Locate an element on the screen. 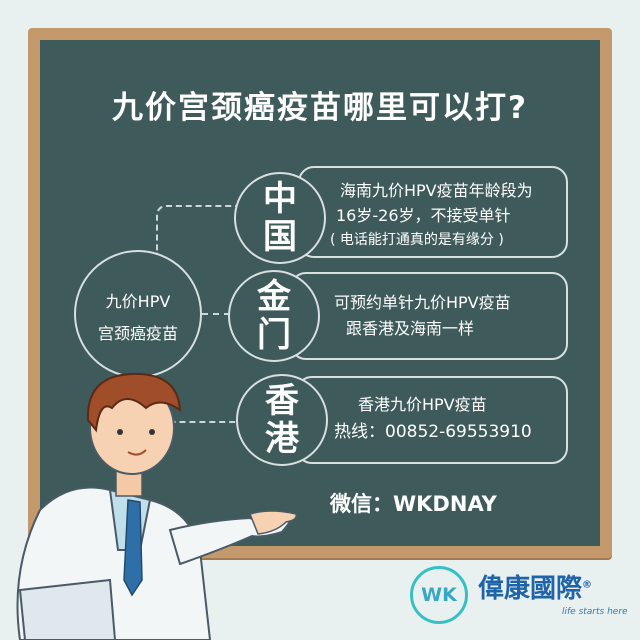 This screenshot has height=640, width=640. logo-name-text: 偉康國際 is located at coordinates (530, 589).